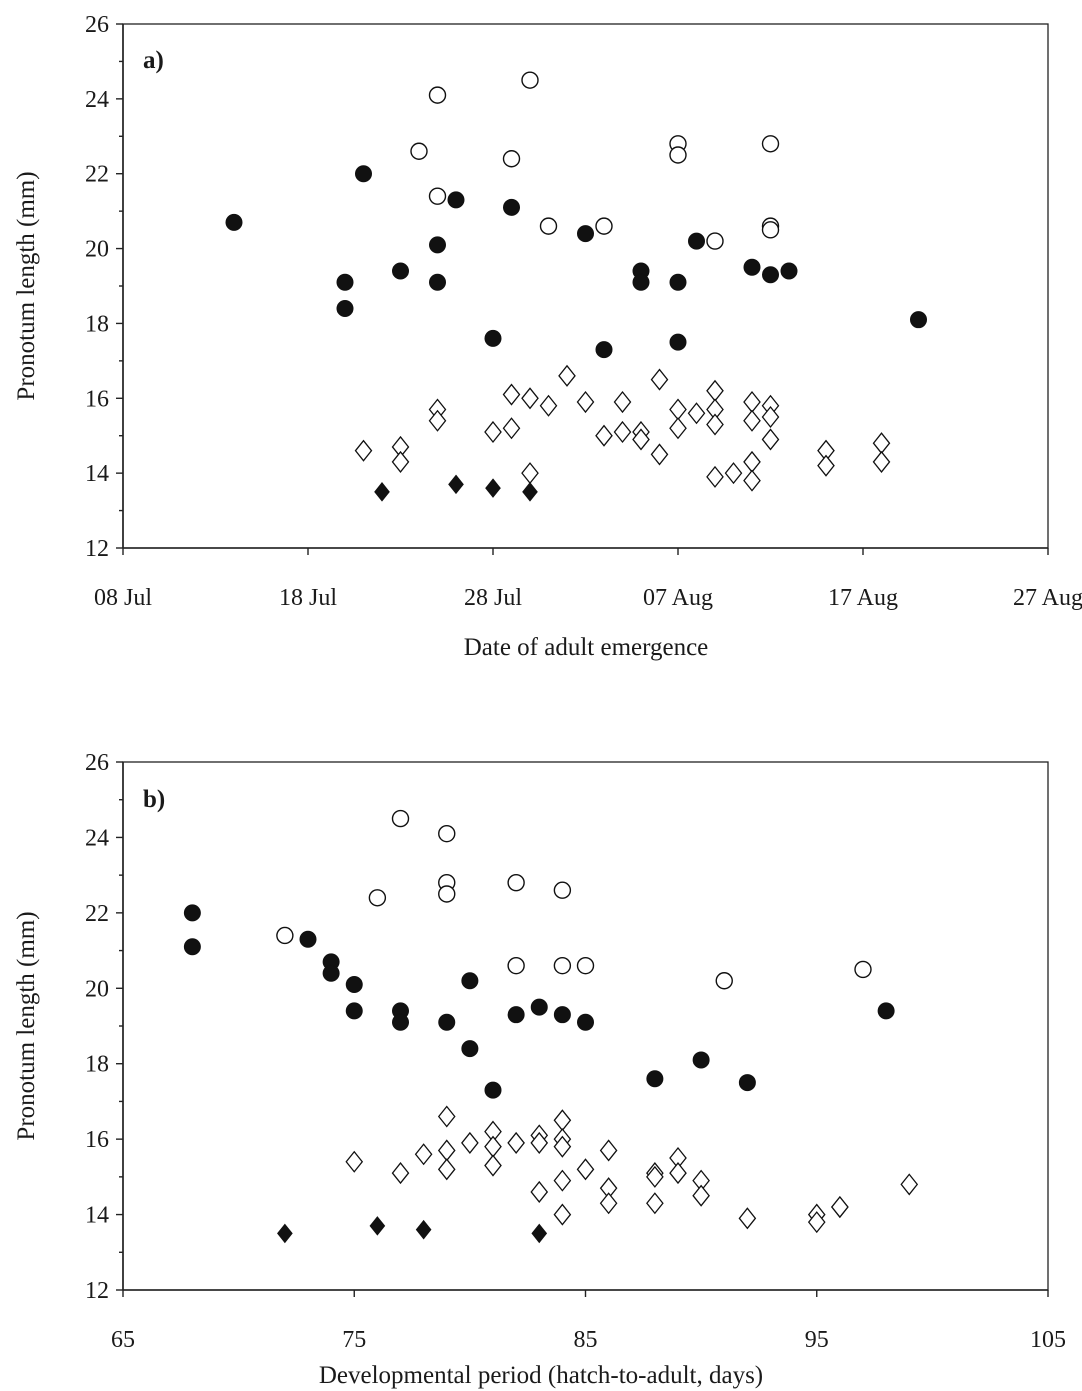  What do you see at coordinates (97, 25) in the screenshot?
I see `y-tick-label: 26` at bounding box center [97, 25].